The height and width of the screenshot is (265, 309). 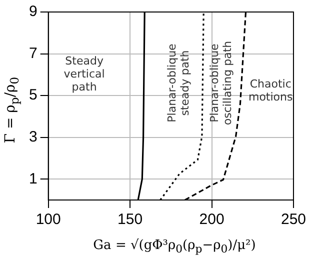 I want to click on x-axis-title: Ga = √(gΦ³ρ$_{0}$(ρ$_{p}$−ρ$_{0}$)/μ²), so click(x=174, y=247).